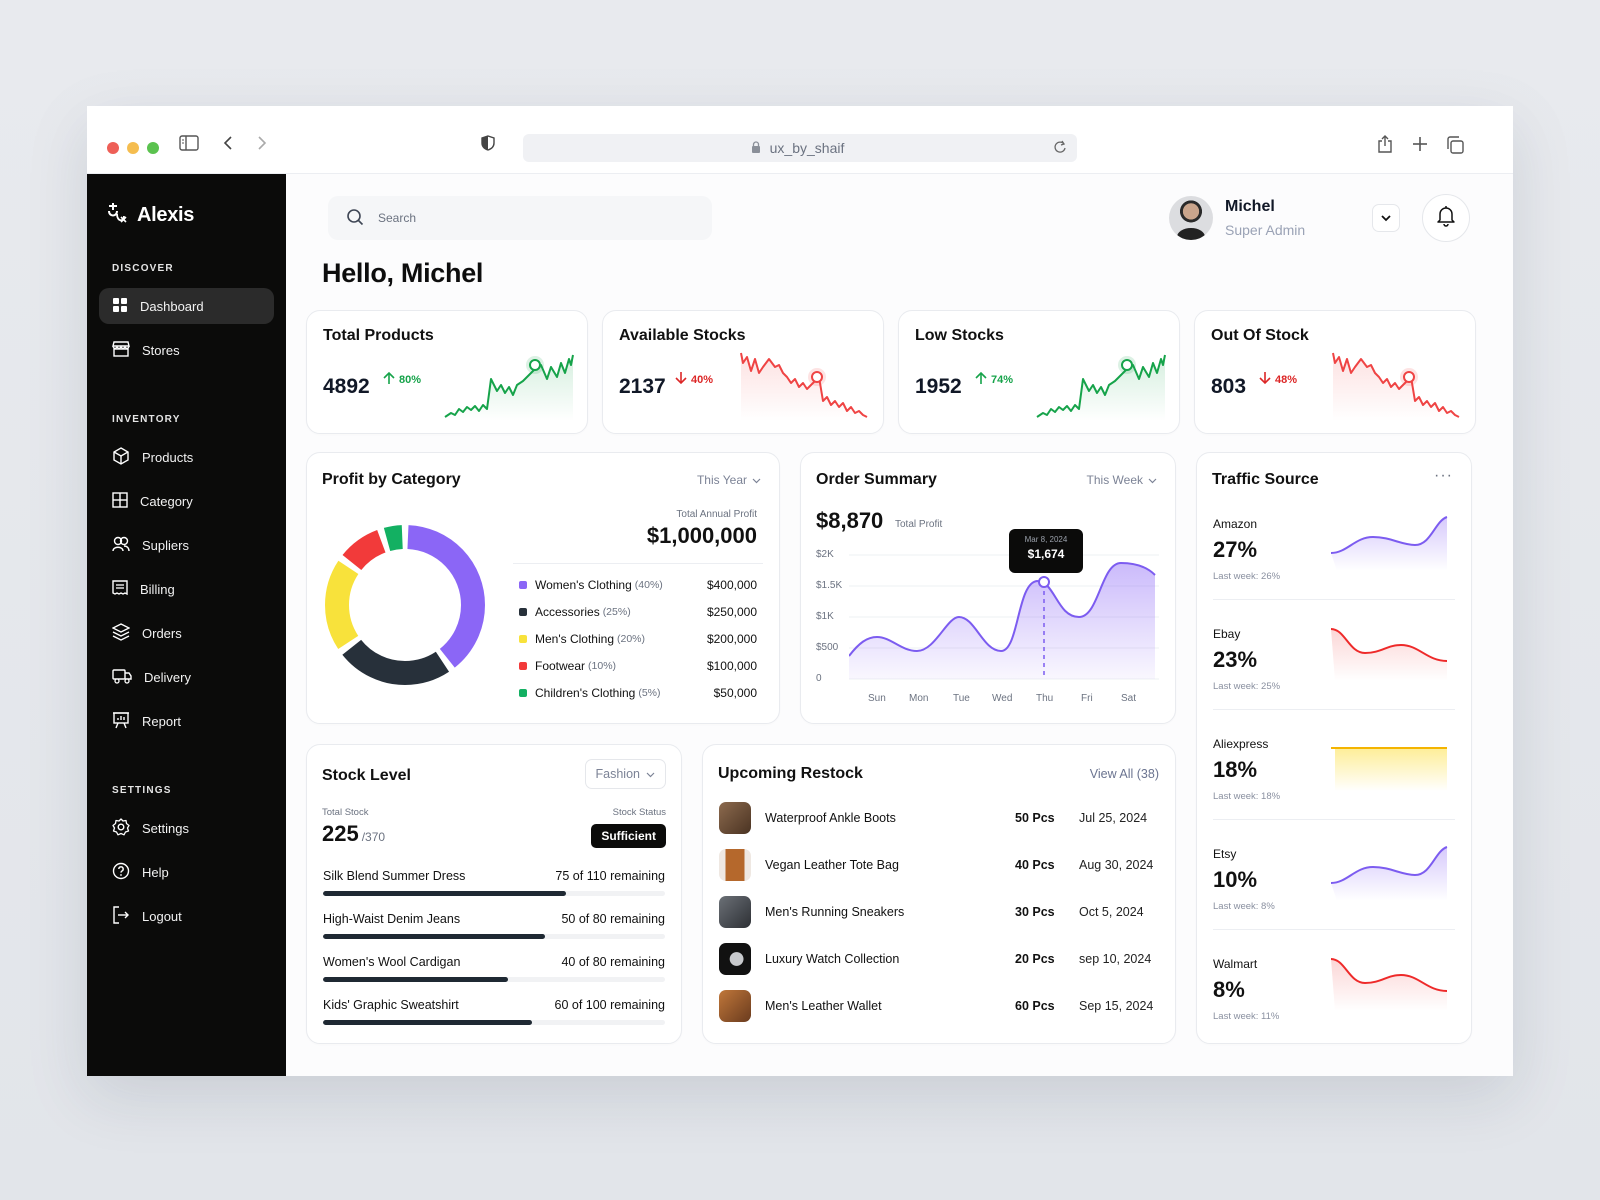 This screenshot has width=1600, height=1200. What do you see at coordinates (494, 932) in the screenshot?
I see `stock-item: High-Waist Denim Jeans 50 of 80 remaining` at bounding box center [494, 932].